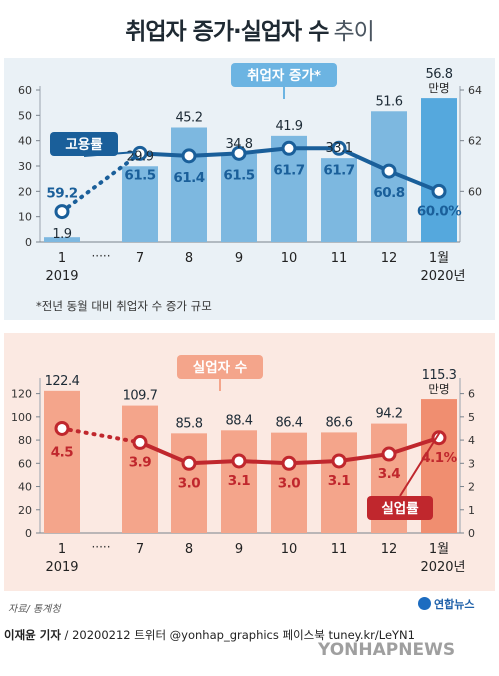  I want to click on bar-value-label: 115.3, so click(439, 375).